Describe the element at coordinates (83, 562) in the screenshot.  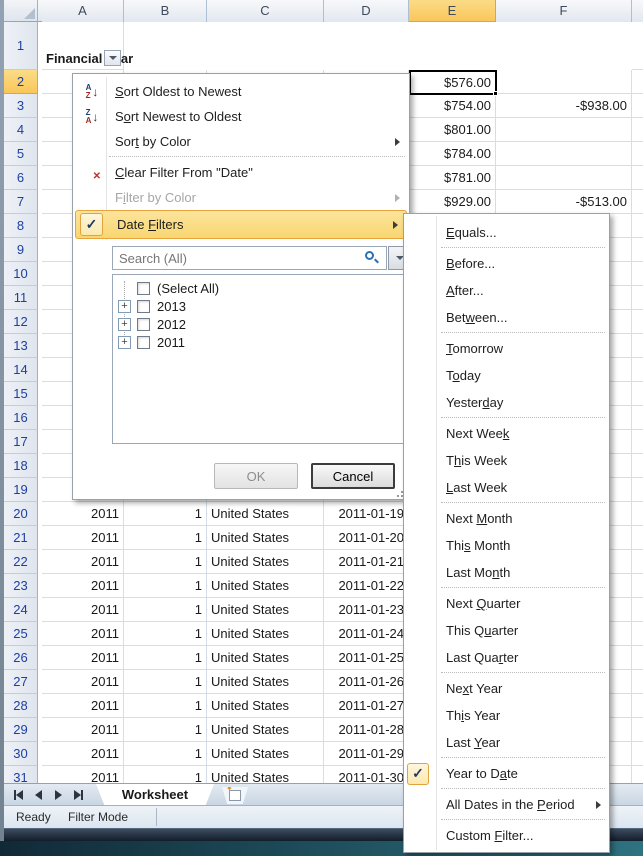
I see `cell-A22: 2011` at that location.